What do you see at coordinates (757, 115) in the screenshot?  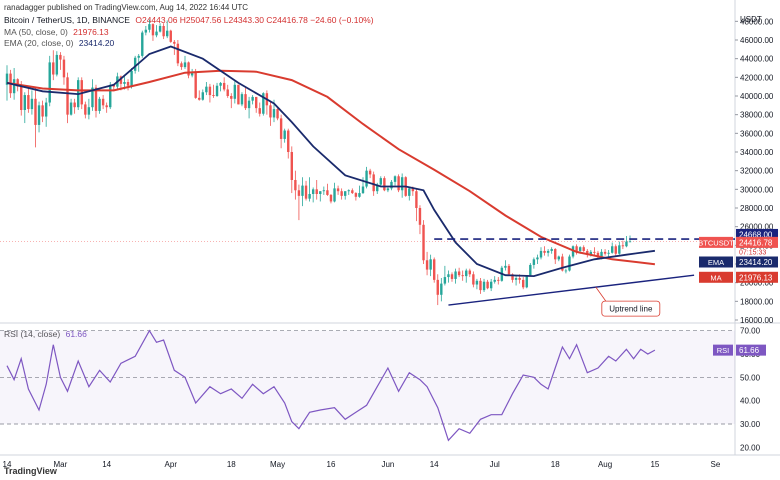 I see `price-tick-label: 38000.00` at bounding box center [757, 115].